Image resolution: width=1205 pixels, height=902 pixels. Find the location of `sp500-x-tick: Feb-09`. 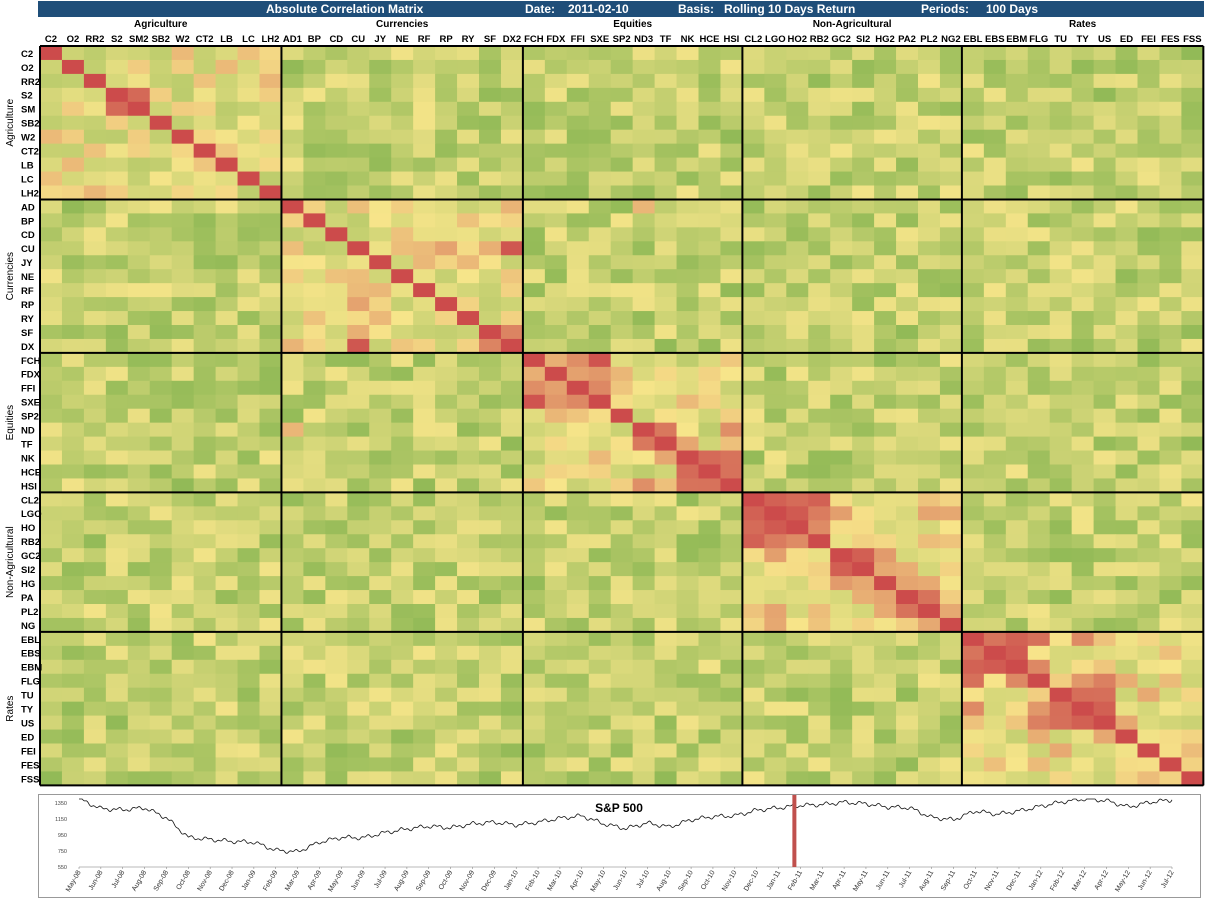

sp500-x-tick: Feb-09 is located at coordinates (270, 880).